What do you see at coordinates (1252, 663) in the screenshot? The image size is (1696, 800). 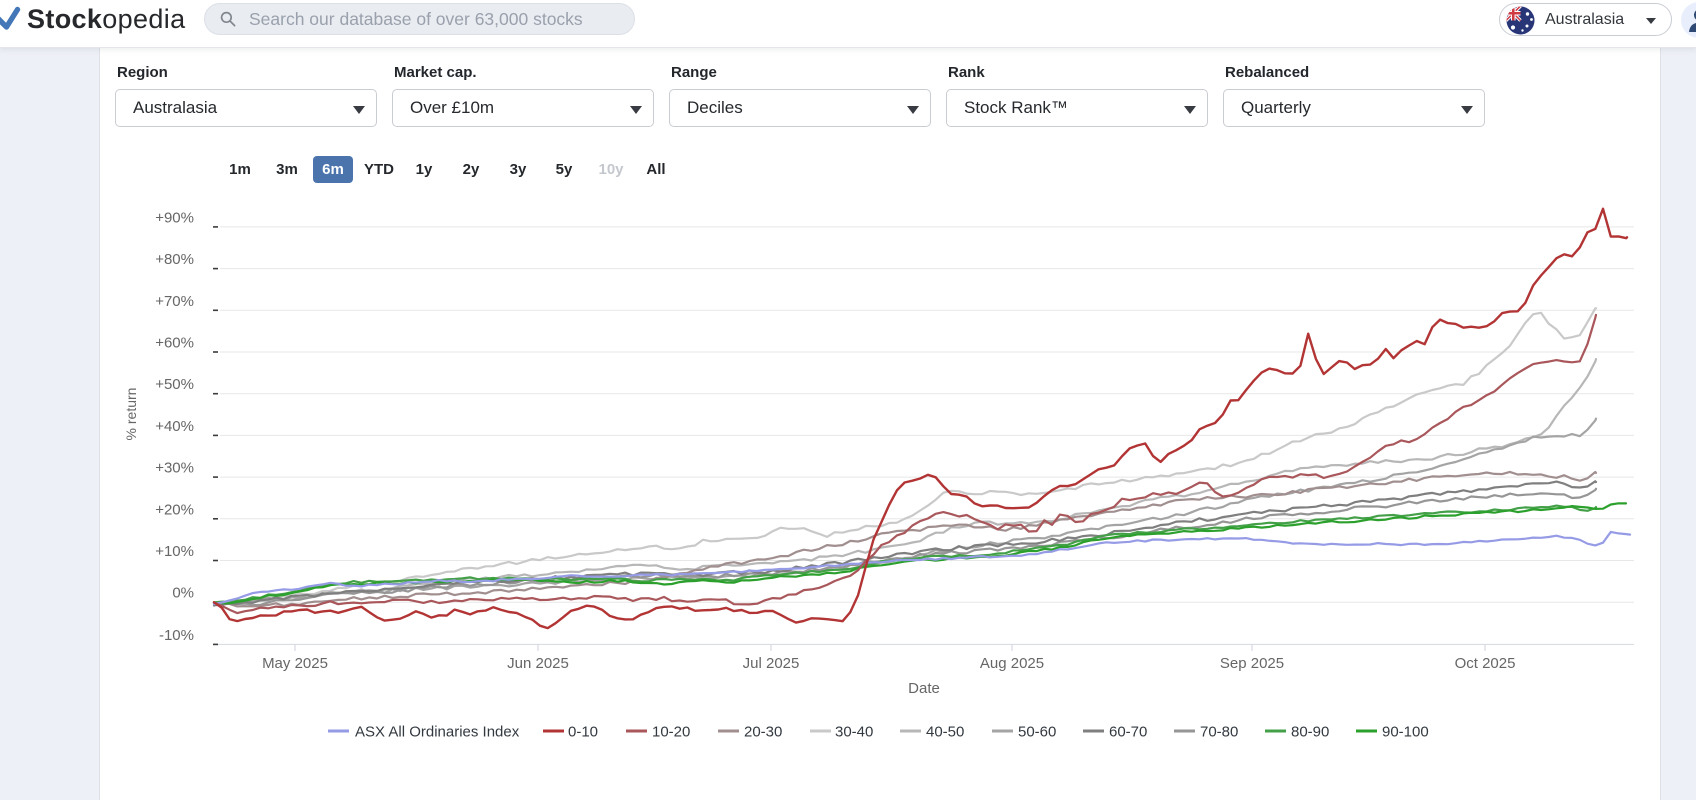 I see `svg-text: Sep 2025` at bounding box center [1252, 663].